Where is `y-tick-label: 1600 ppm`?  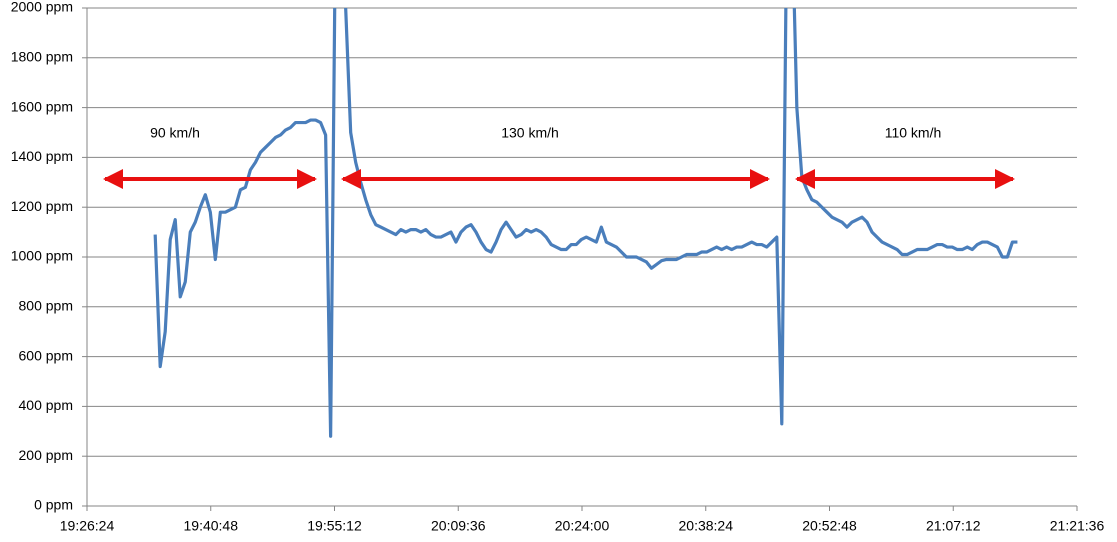
y-tick-label: 1600 ppm is located at coordinates (42, 106).